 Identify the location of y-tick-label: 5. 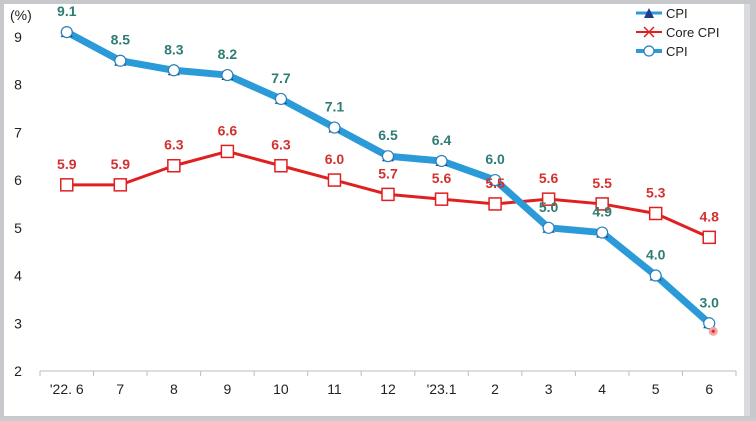
(18, 228).